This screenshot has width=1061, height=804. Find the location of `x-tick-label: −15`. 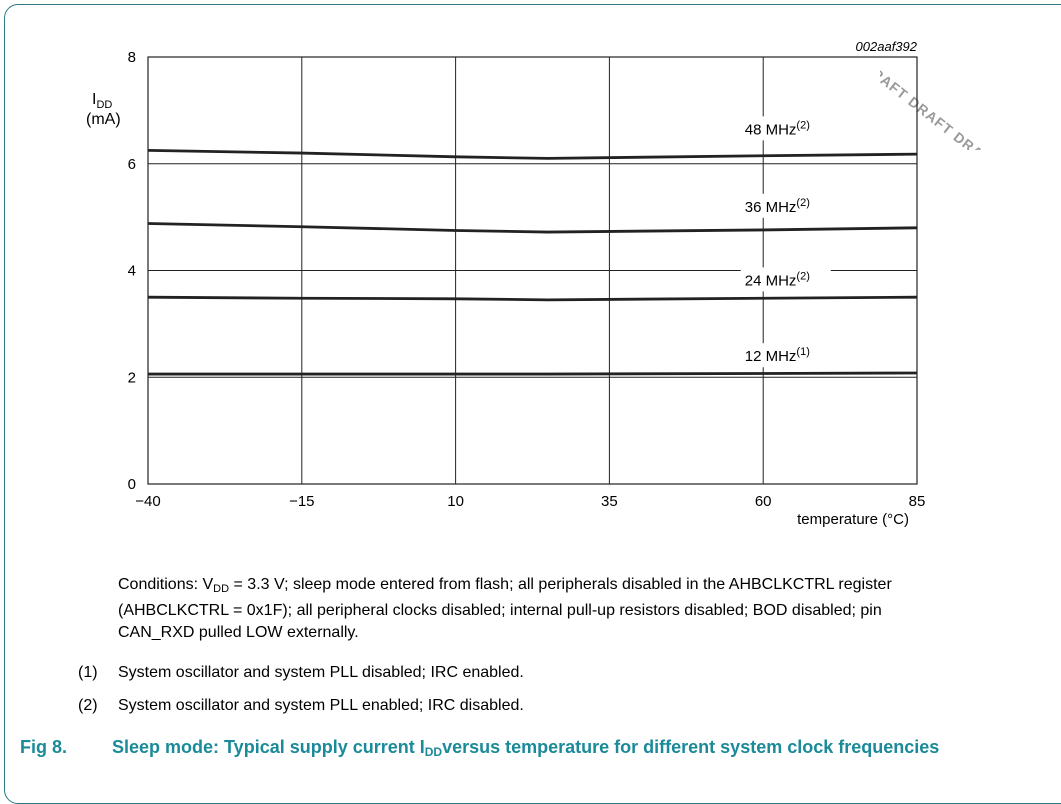

x-tick-label: −15 is located at coordinates (301, 501).